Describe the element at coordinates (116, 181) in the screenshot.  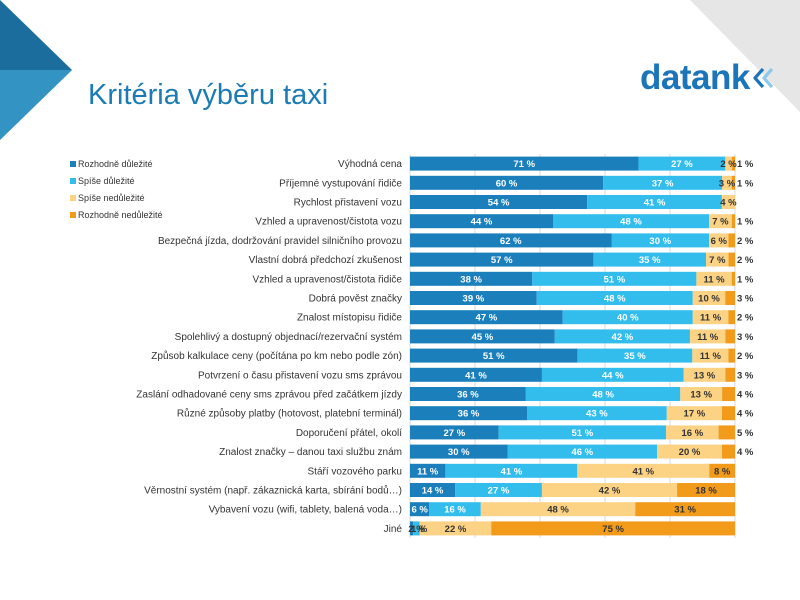
I see `legend-item-somewhat-important: Spíše důležité` at that location.